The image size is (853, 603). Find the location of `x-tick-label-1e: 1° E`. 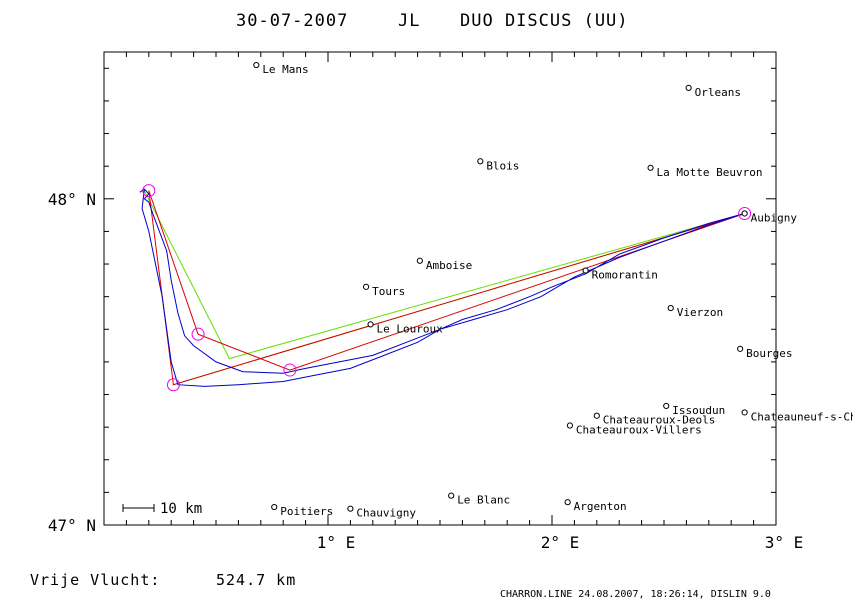

x-tick-label-1e: 1° E is located at coordinates (336, 542).